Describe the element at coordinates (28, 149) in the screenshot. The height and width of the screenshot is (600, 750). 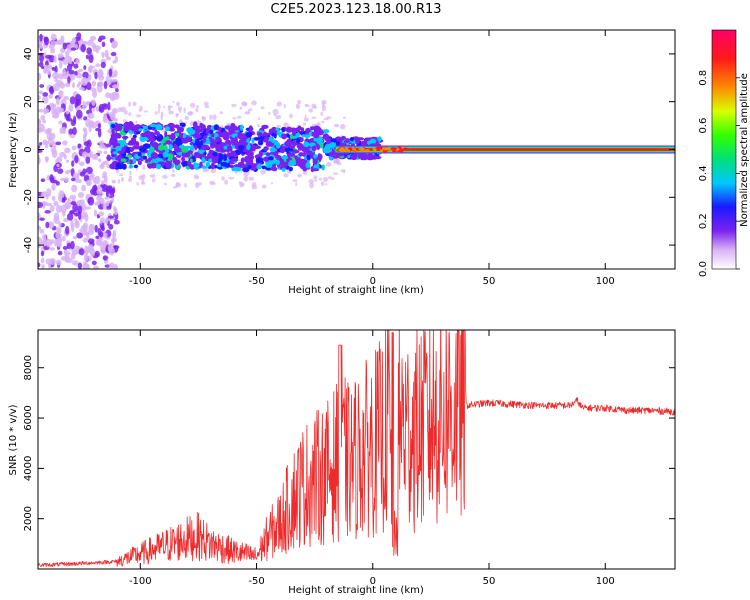
I see `spectrogram-ytick-label: 0` at that location.